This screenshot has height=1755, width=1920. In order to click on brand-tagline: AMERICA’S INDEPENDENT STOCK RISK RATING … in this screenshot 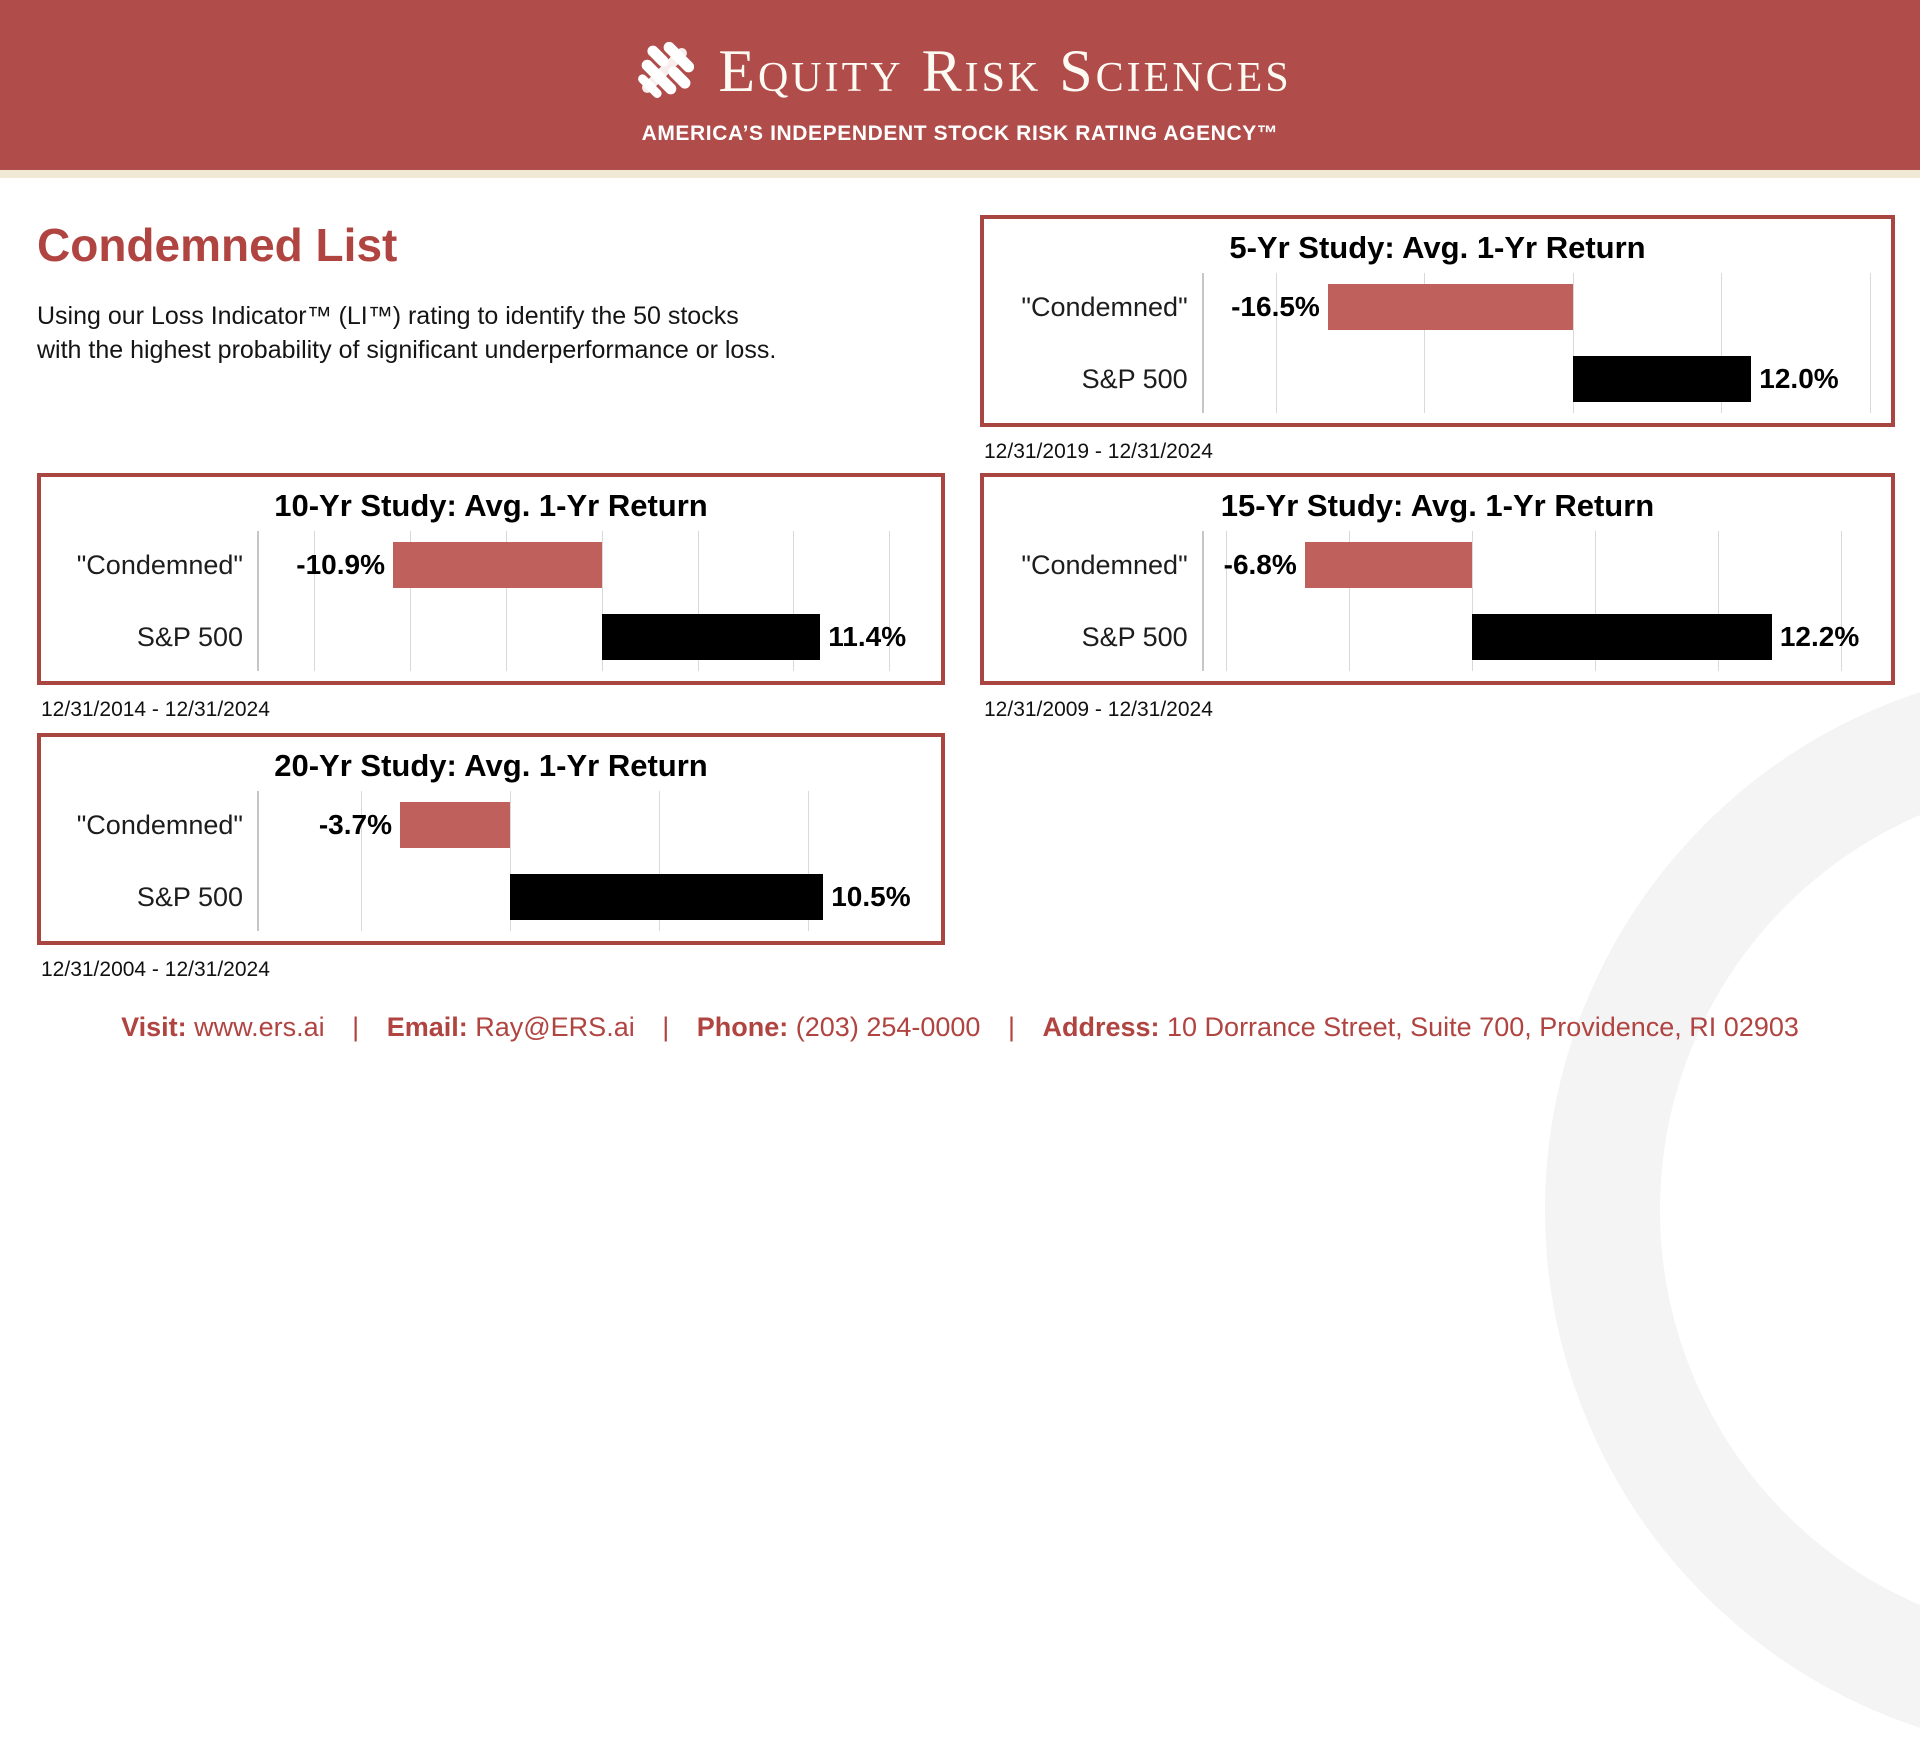, I will do `click(960, 133)`.